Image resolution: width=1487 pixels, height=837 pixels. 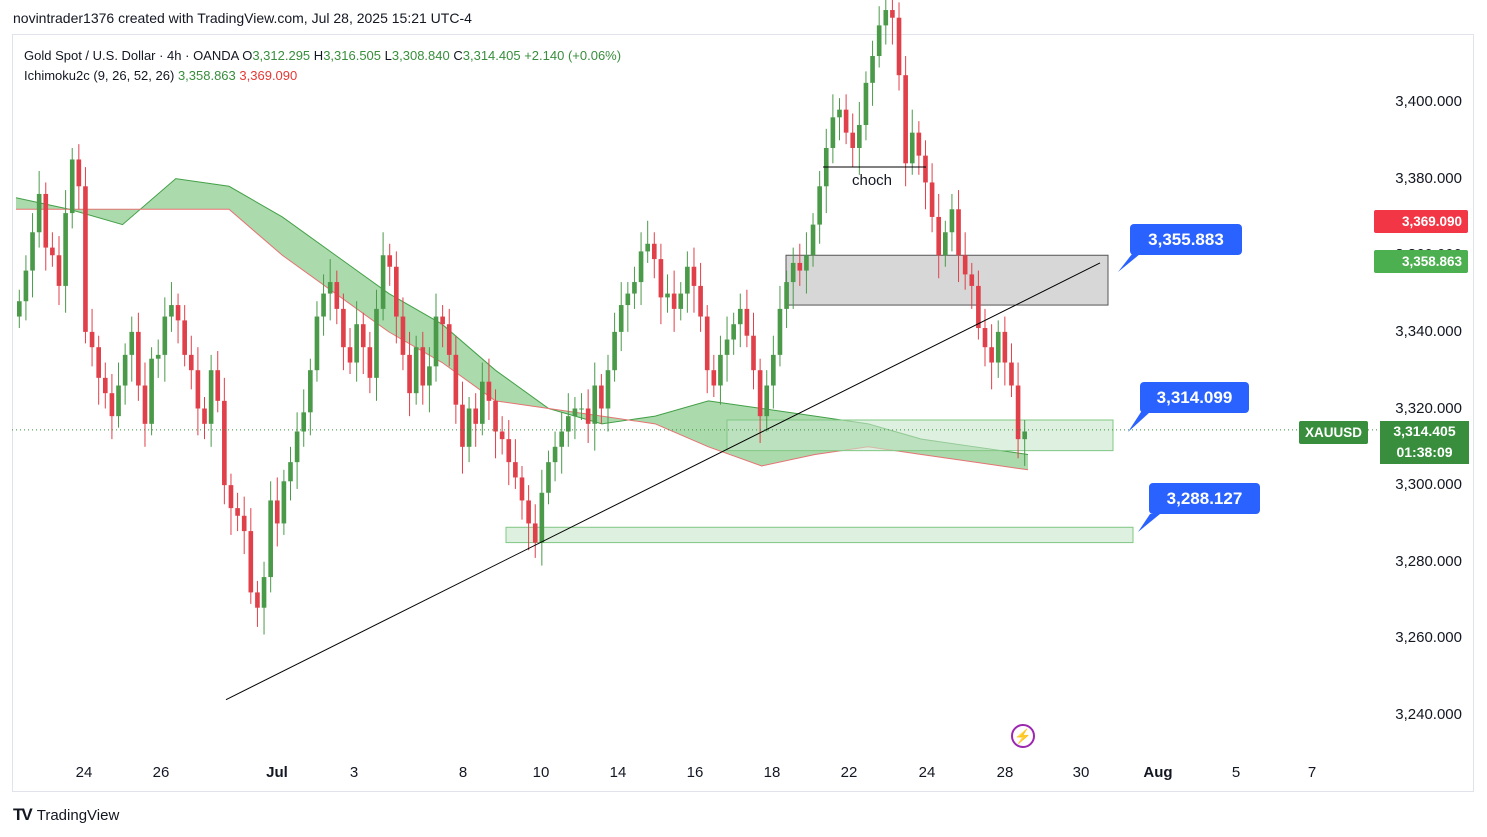 What do you see at coordinates (1428, 178) in the screenshot?
I see `y-tick-label: 3,380.000` at bounding box center [1428, 178].